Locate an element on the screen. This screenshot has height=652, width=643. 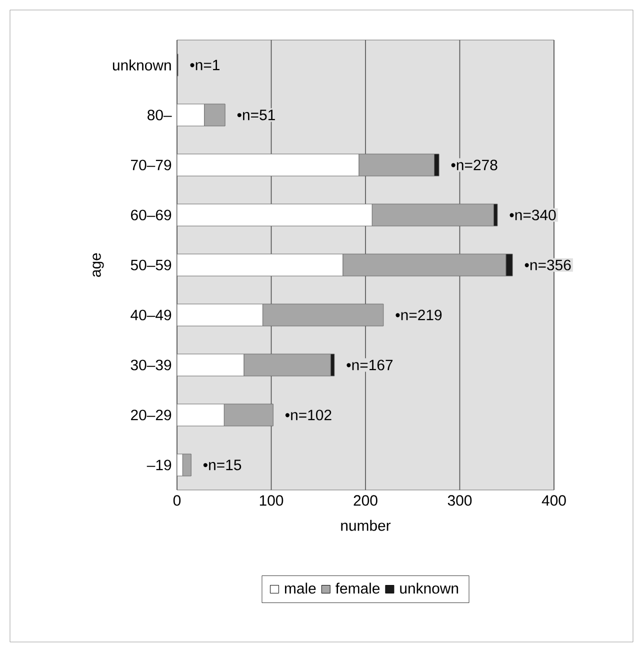
total-label: •n=278 is located at coordinates (474, 165).